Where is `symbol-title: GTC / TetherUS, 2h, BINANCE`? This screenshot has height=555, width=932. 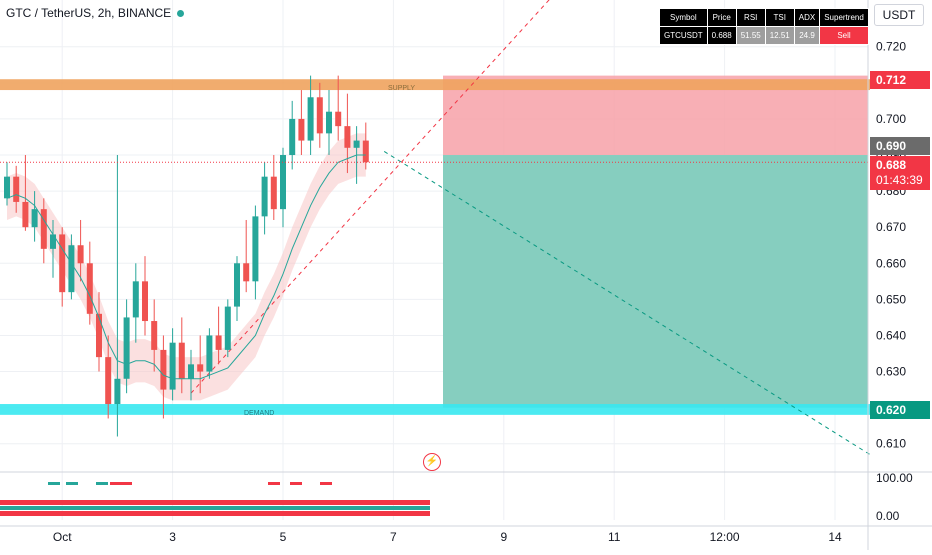 symbol-title: GTC / TetherUS, 2h, BINANCE is located at coordinates (95, 13).